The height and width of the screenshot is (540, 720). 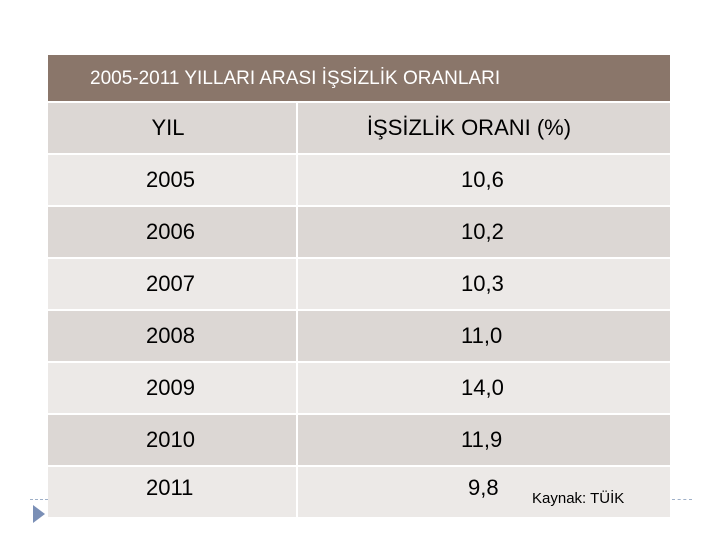 What do you see at coordinates (359, 493) in the screenshot?
I see `table-row: 2011 9,8` at bounding box center [359, 493].